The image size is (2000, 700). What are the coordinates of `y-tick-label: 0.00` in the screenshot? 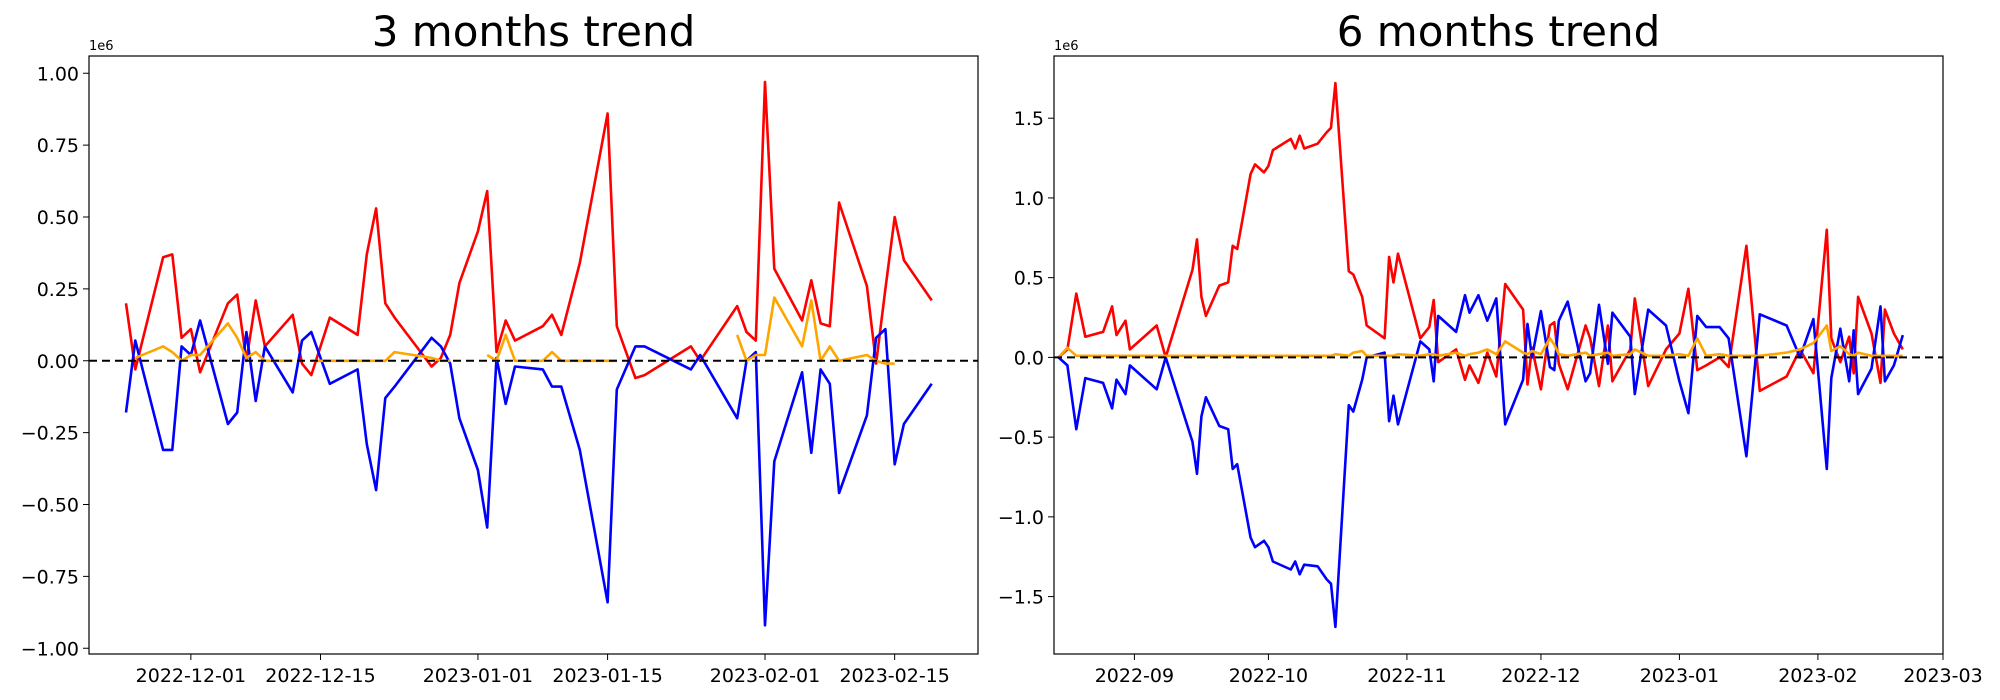 It's located at (58, 362).